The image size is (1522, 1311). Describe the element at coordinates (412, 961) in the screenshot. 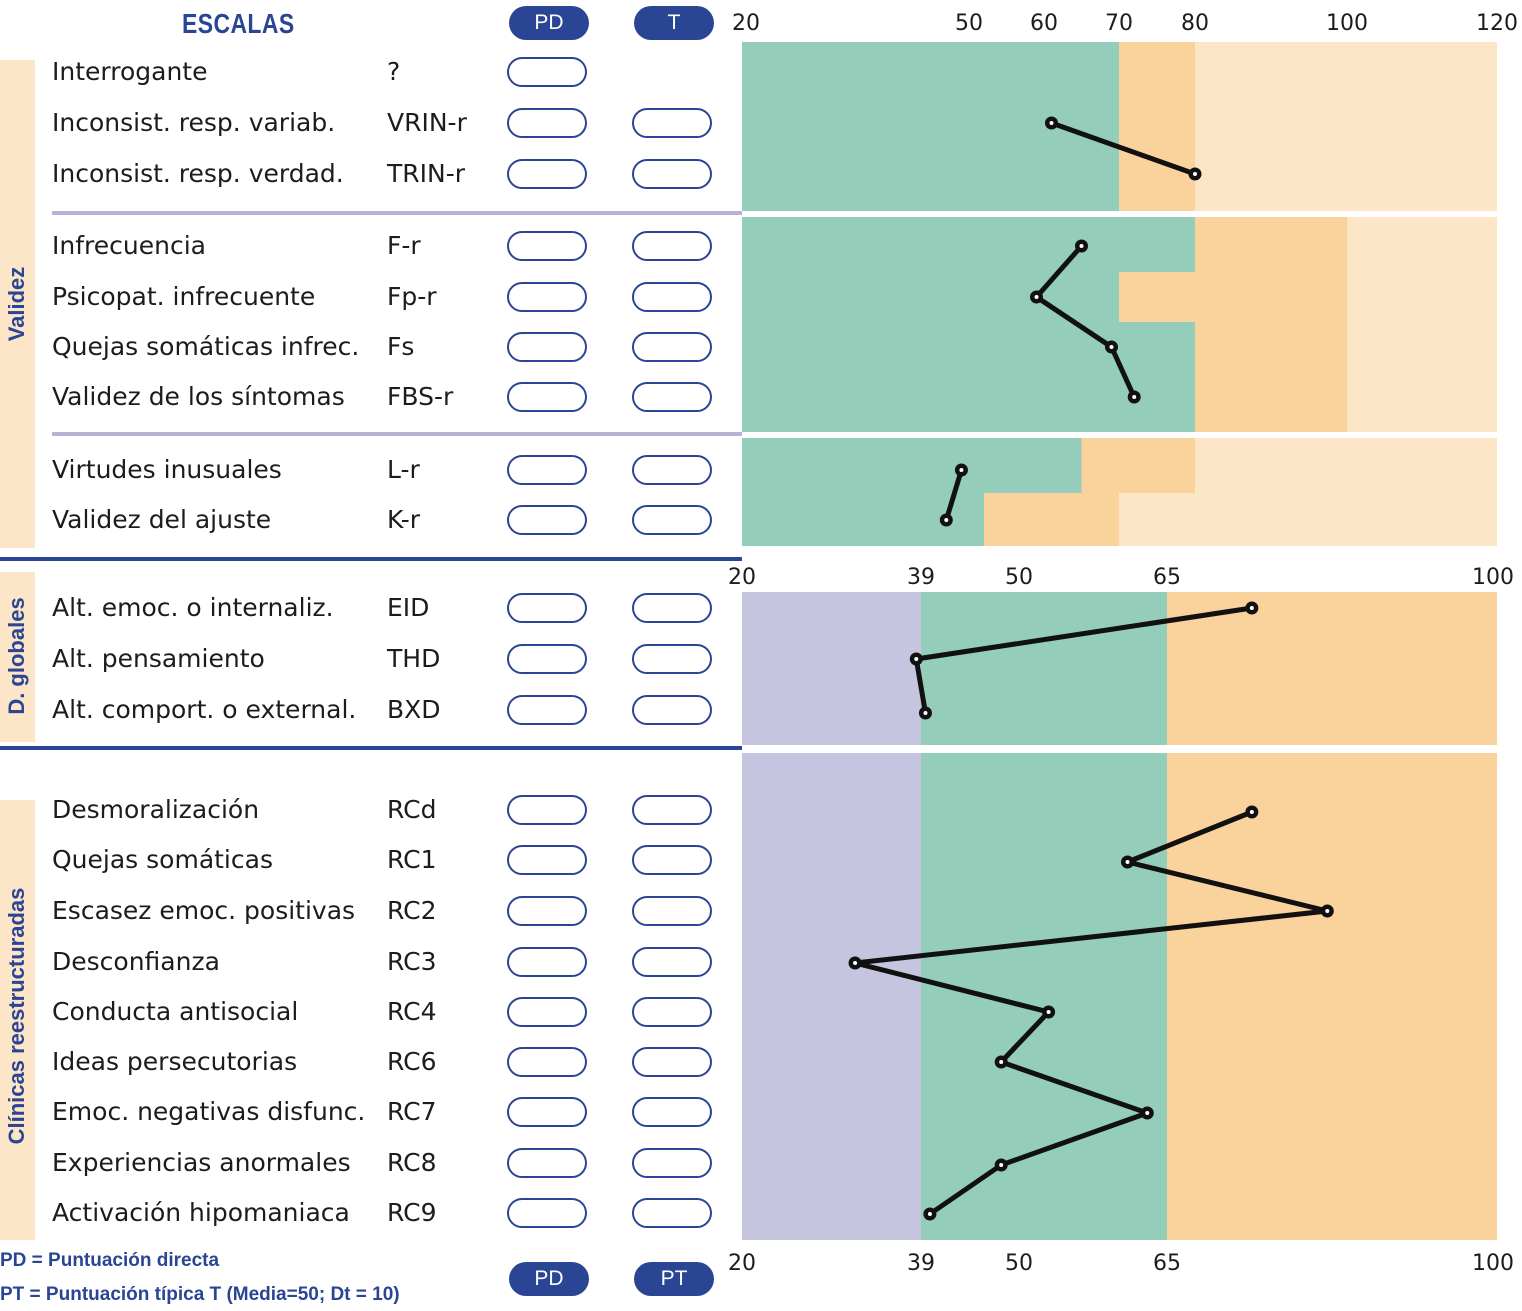

I see `scale-code: RC3` at that location.